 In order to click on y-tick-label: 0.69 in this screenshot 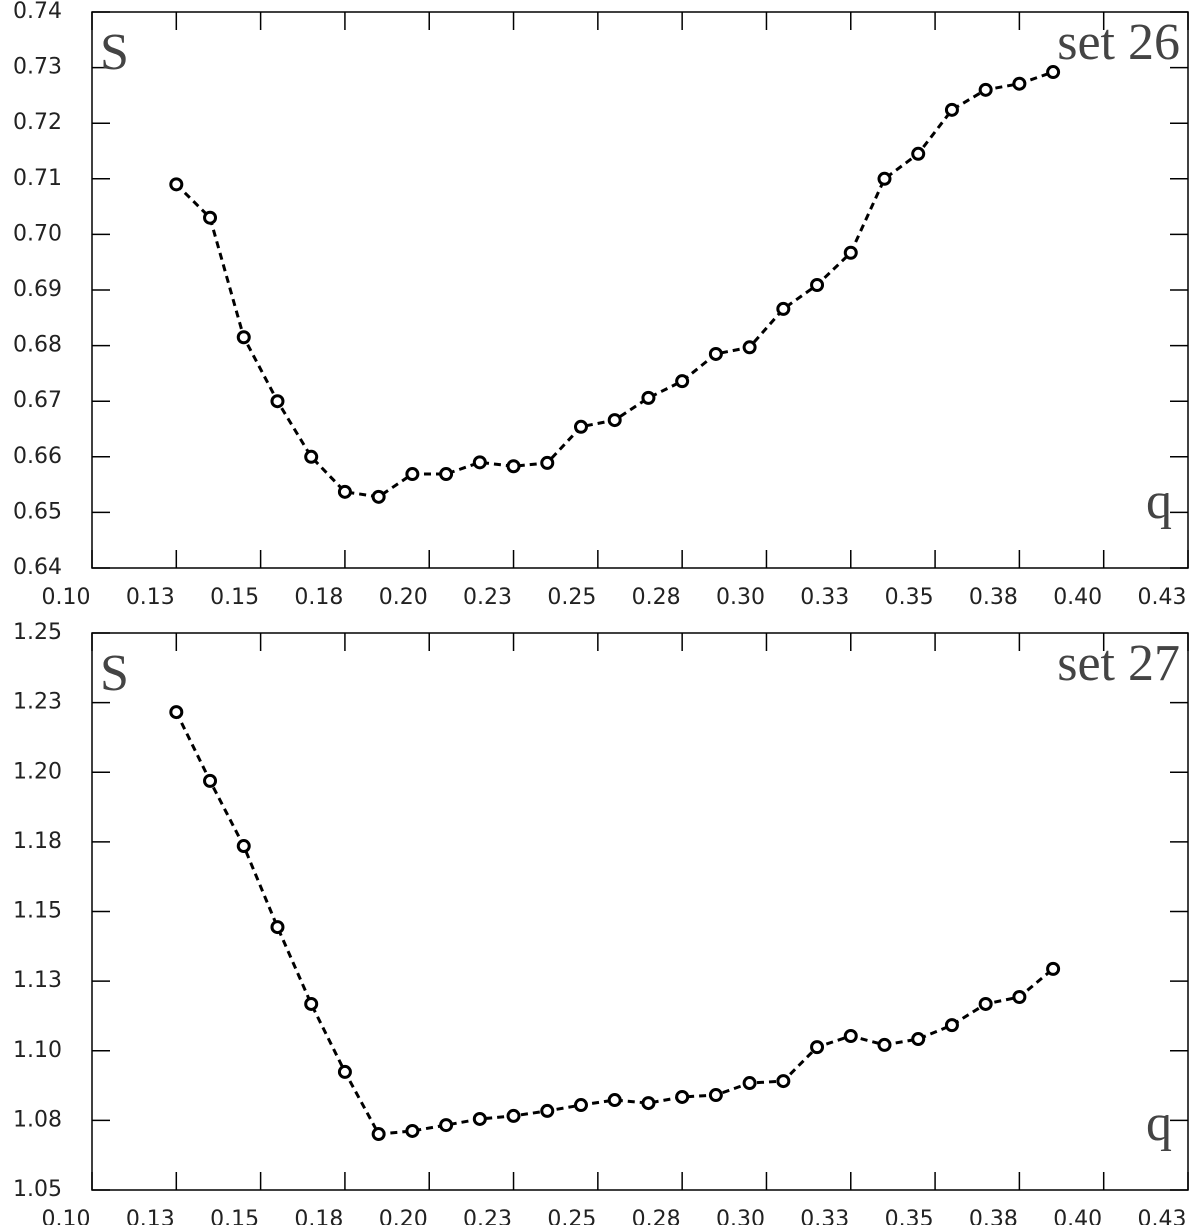, I will do `click(37, 289)`.